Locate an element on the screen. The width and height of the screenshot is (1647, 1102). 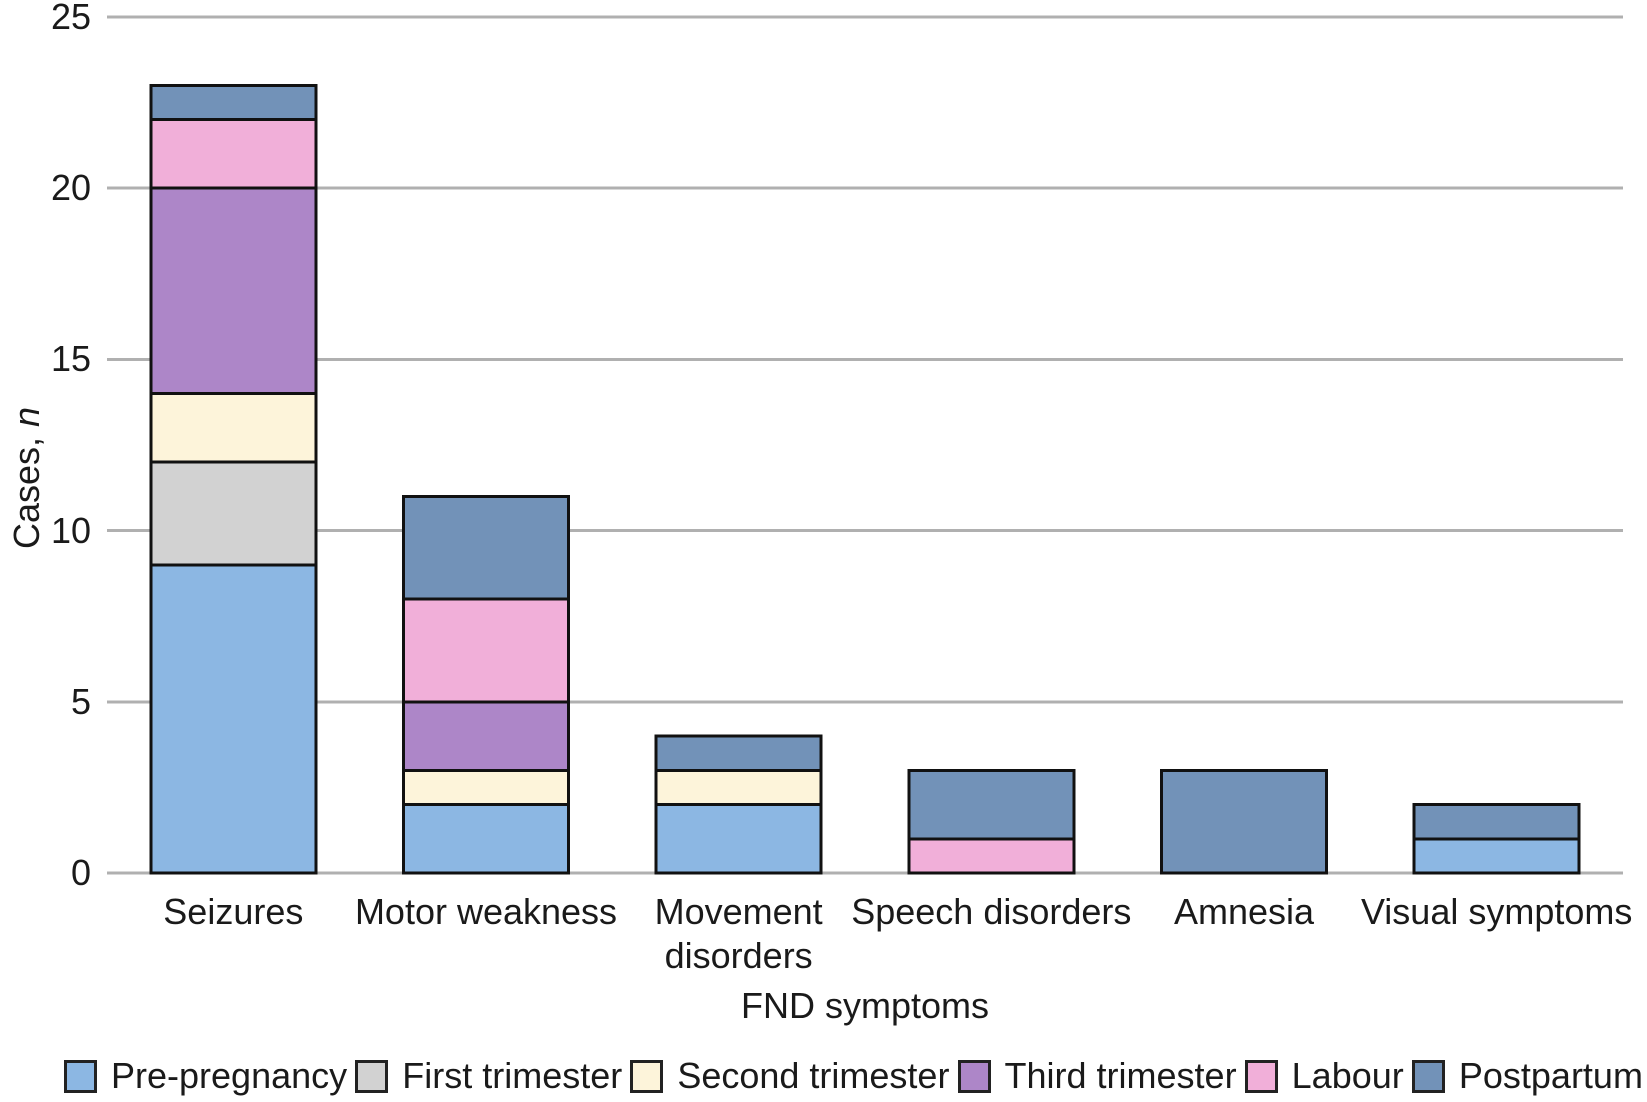
legend-item-labour: Labour is located at coordinates (1324, 1075).